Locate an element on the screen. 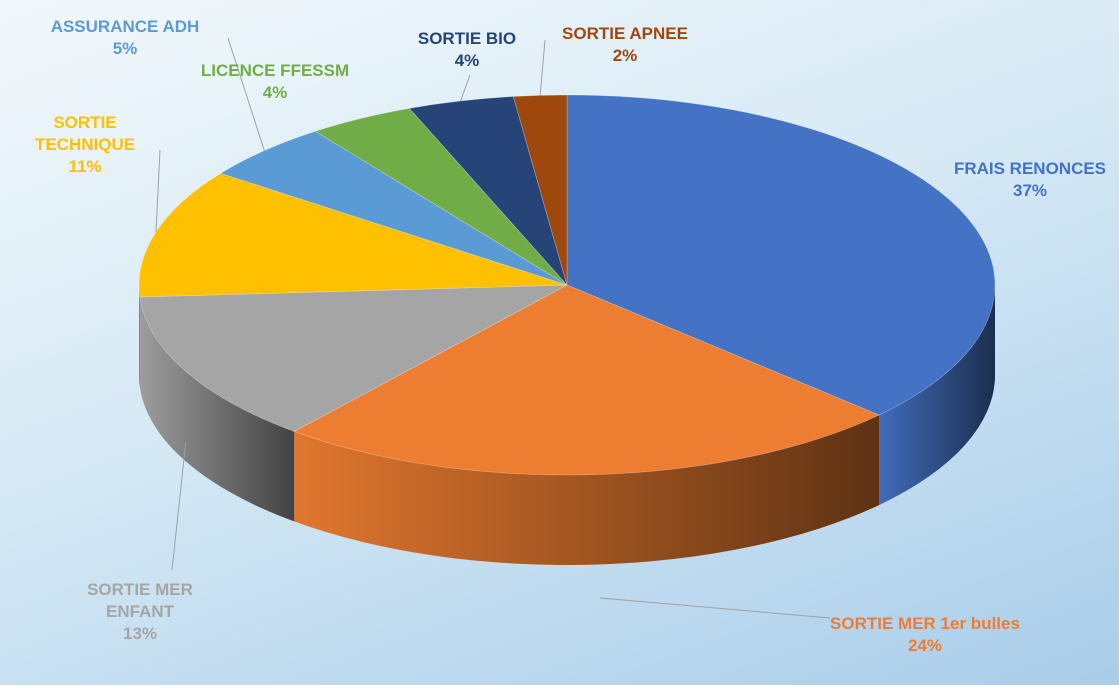 This screenshot has width=1119, height=685. value-label: 37% is located at coordinates (1030, 190).